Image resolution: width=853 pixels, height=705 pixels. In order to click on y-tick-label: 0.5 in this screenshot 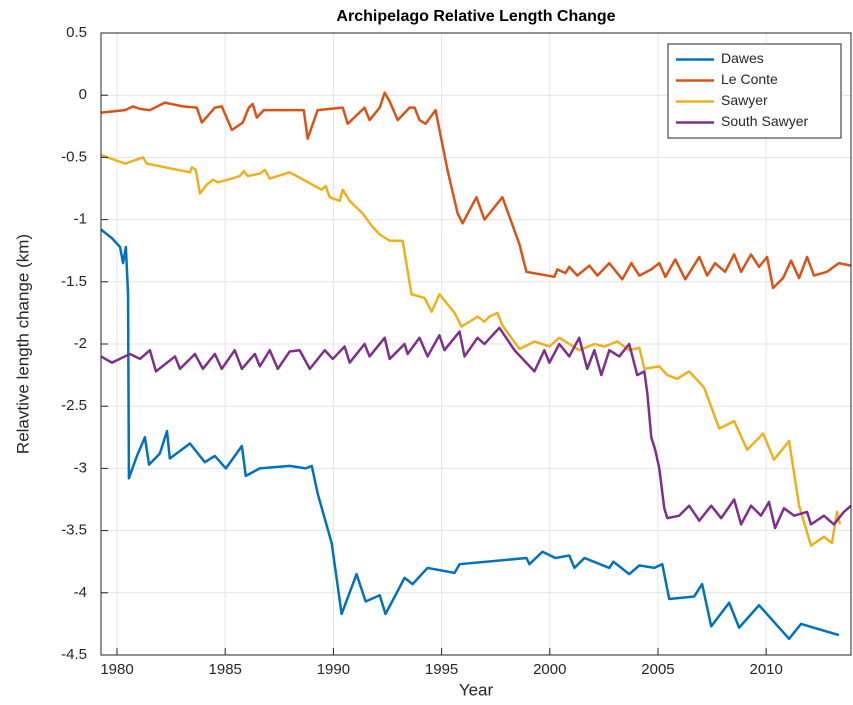, I will do `click(76, 32)`.